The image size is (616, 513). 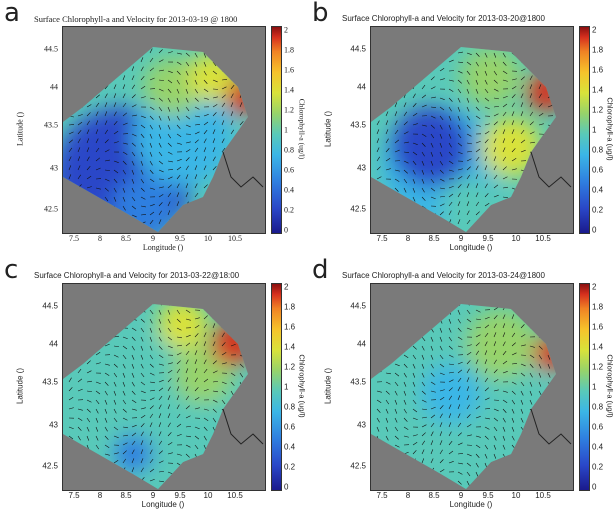 What do you see at coordinates (320, 14) in the screenshot?
I see `panel-letter: b` at bounding box center [320, 14].